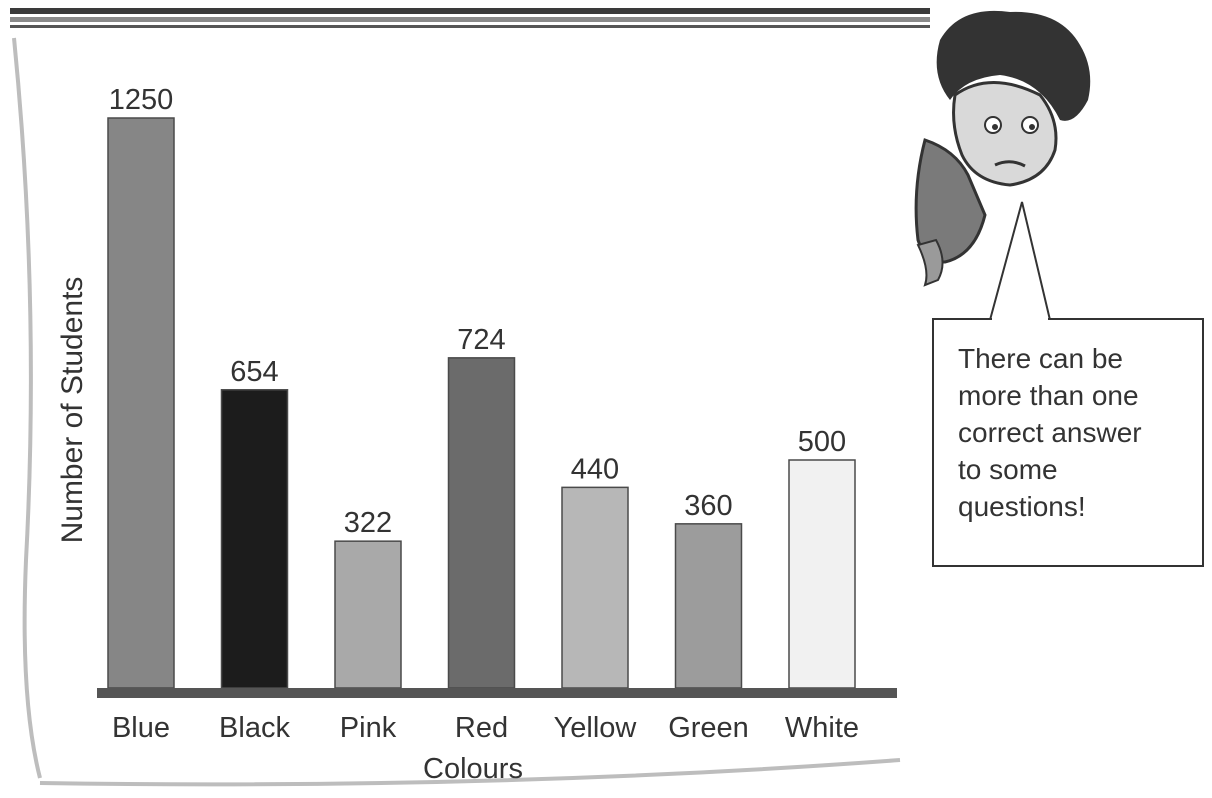 Image resolution: width=1212 pixels, height=798 pixels. What do you see at coordinates (1020, 319) in the screenshot?
I see `callout-pointer-join` at bounding box center [1020, 319].